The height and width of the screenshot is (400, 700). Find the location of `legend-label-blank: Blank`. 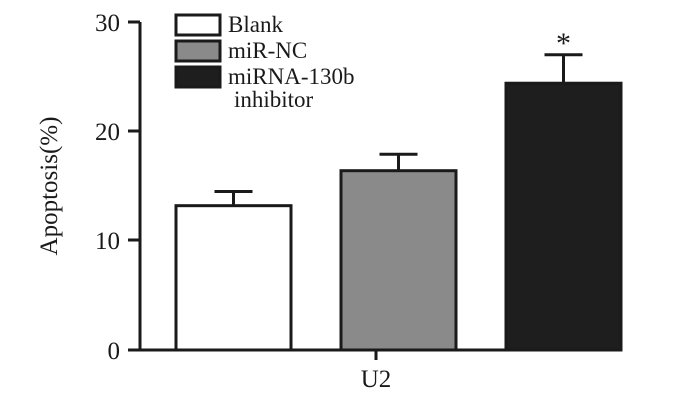

legend-label-blank: Blank is located at coordinates (255, 24).